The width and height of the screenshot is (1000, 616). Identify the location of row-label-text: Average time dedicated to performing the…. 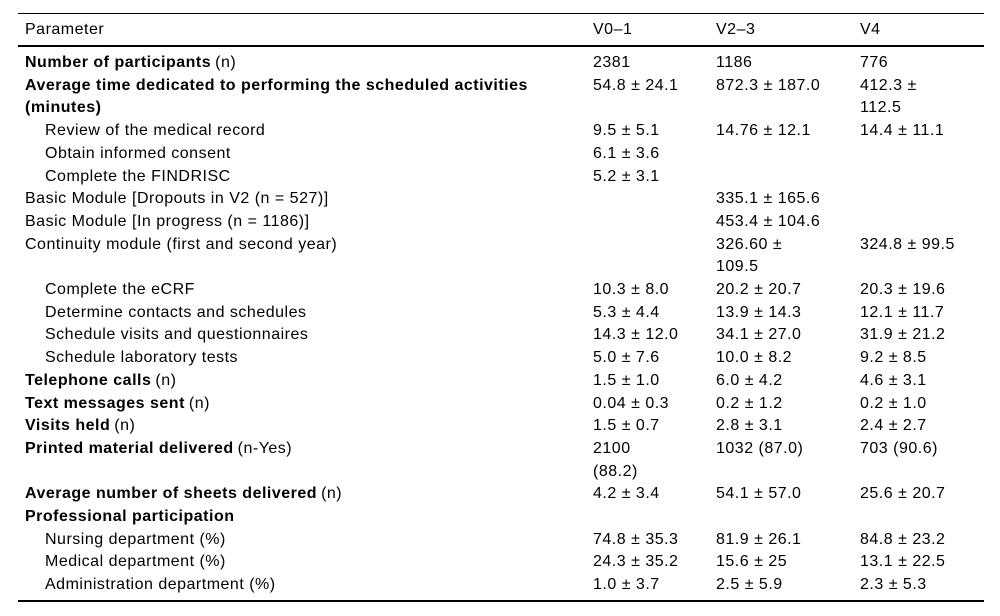
(276, 96).